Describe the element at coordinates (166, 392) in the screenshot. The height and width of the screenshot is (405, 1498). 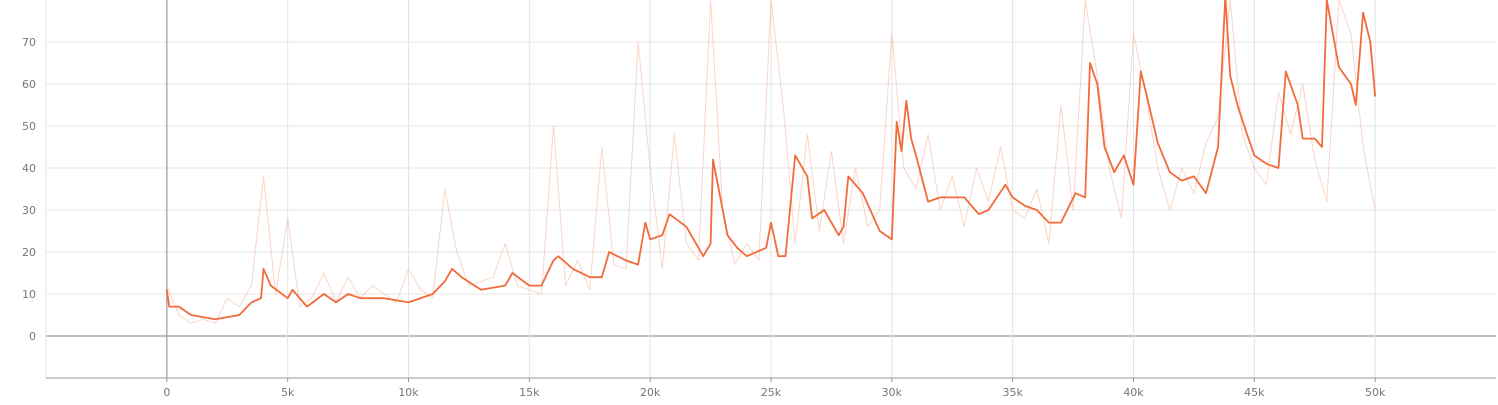
I see `x-tick-label: 0` at that location.